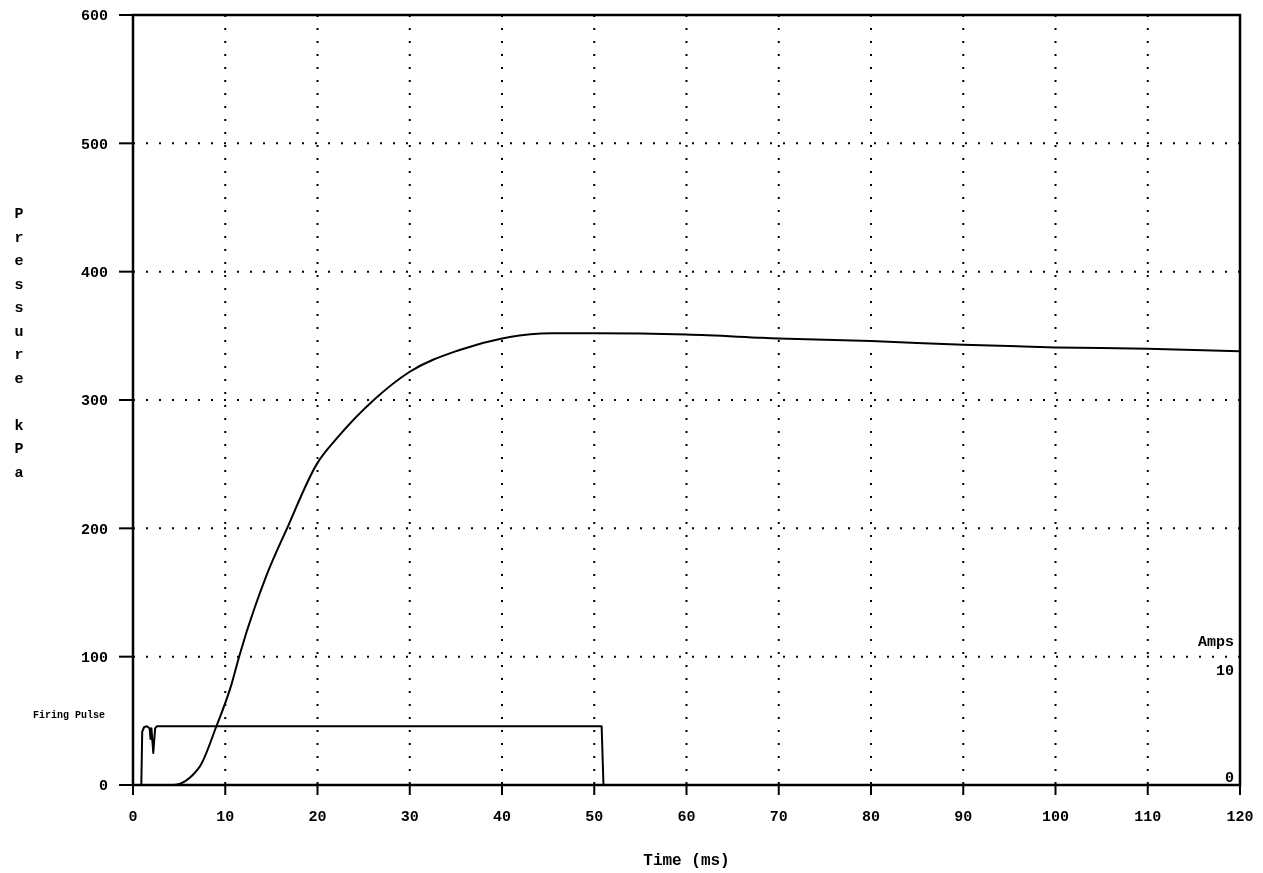  Describe the element at coordinates (94, 402) in the screenshot. I see `y-tick-label: 300` at that location.